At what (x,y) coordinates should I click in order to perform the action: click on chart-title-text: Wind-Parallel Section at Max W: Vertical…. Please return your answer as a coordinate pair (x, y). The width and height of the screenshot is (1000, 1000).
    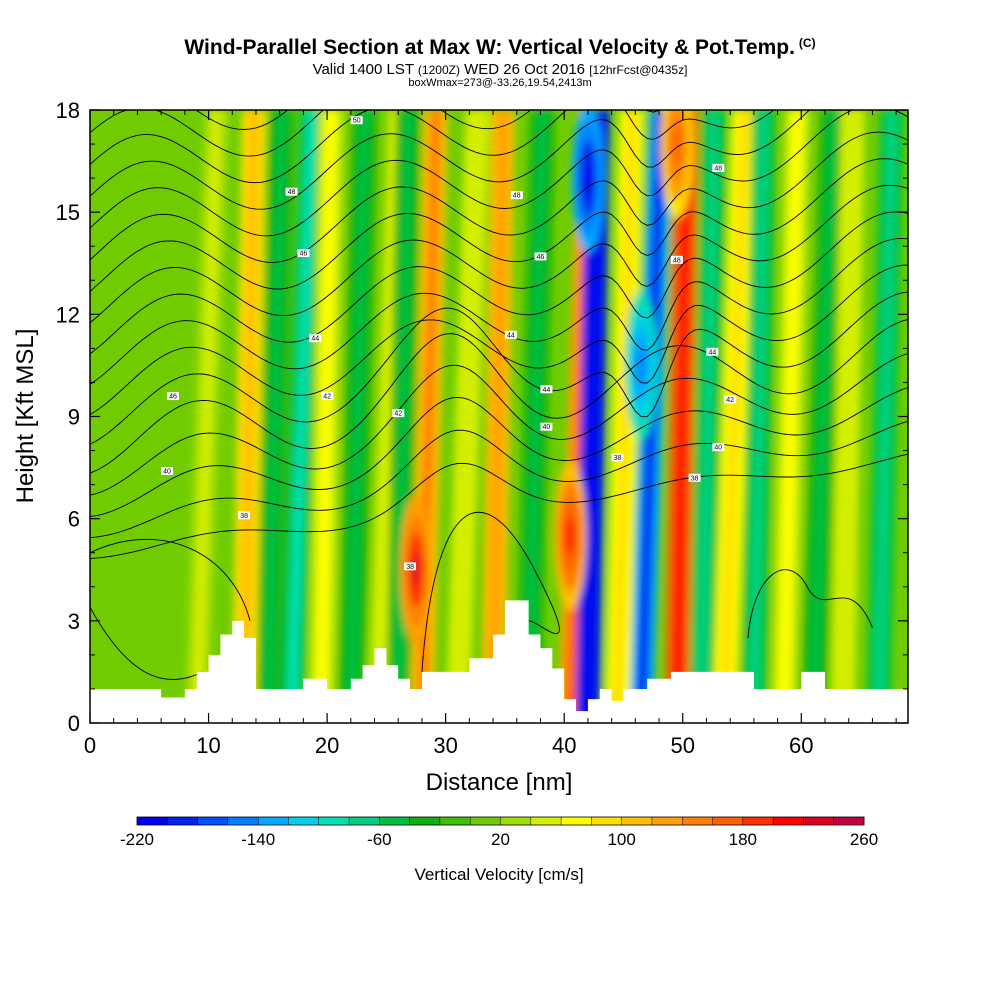
    Looking at the image, I should click on (489, 47).